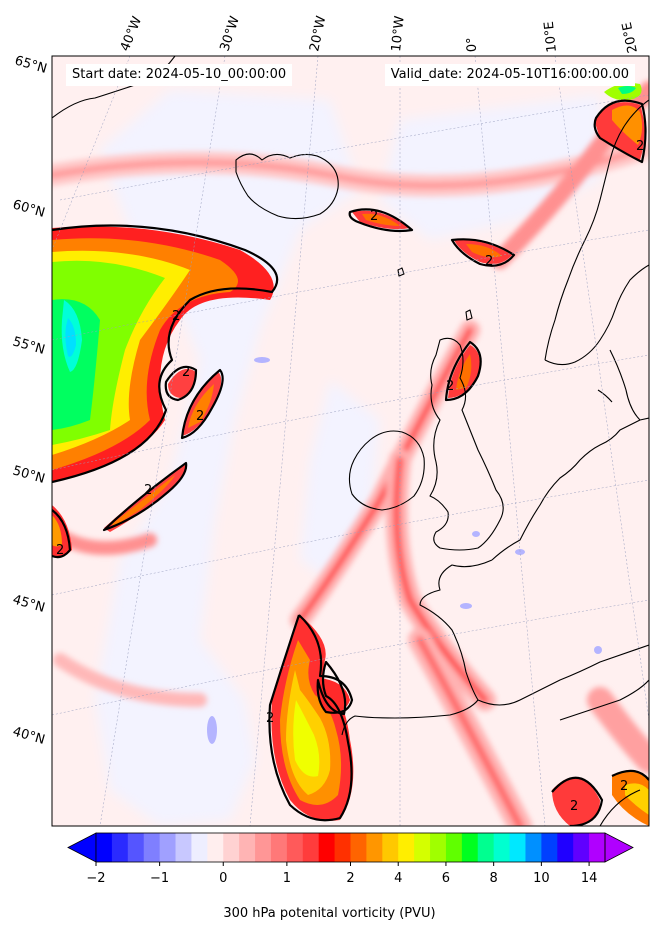  I want to click on colorbar-title: 300 hPa potenital vorticity (PVU), so click(329, 913).